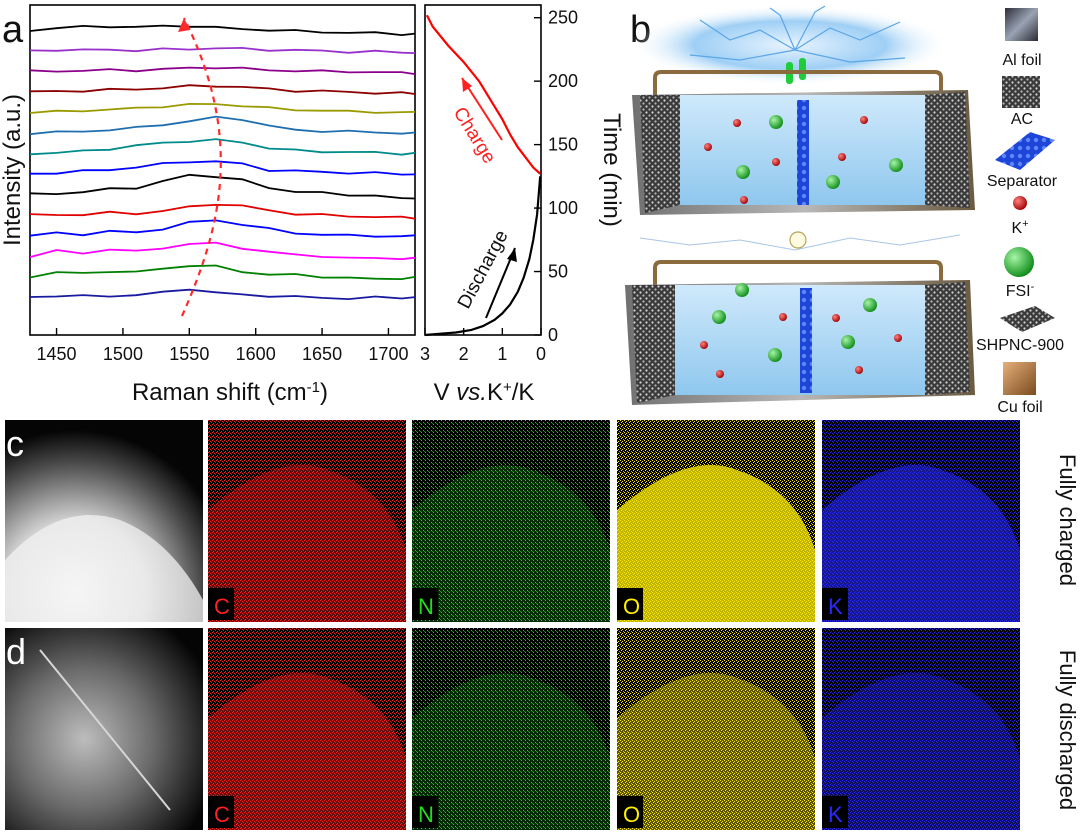 The image size is (1080, 838). What do you see at coordinates (189, 354) in the screenshot?
I see `raman-x-tick-label: 1550` at bounding box center [189, 354].